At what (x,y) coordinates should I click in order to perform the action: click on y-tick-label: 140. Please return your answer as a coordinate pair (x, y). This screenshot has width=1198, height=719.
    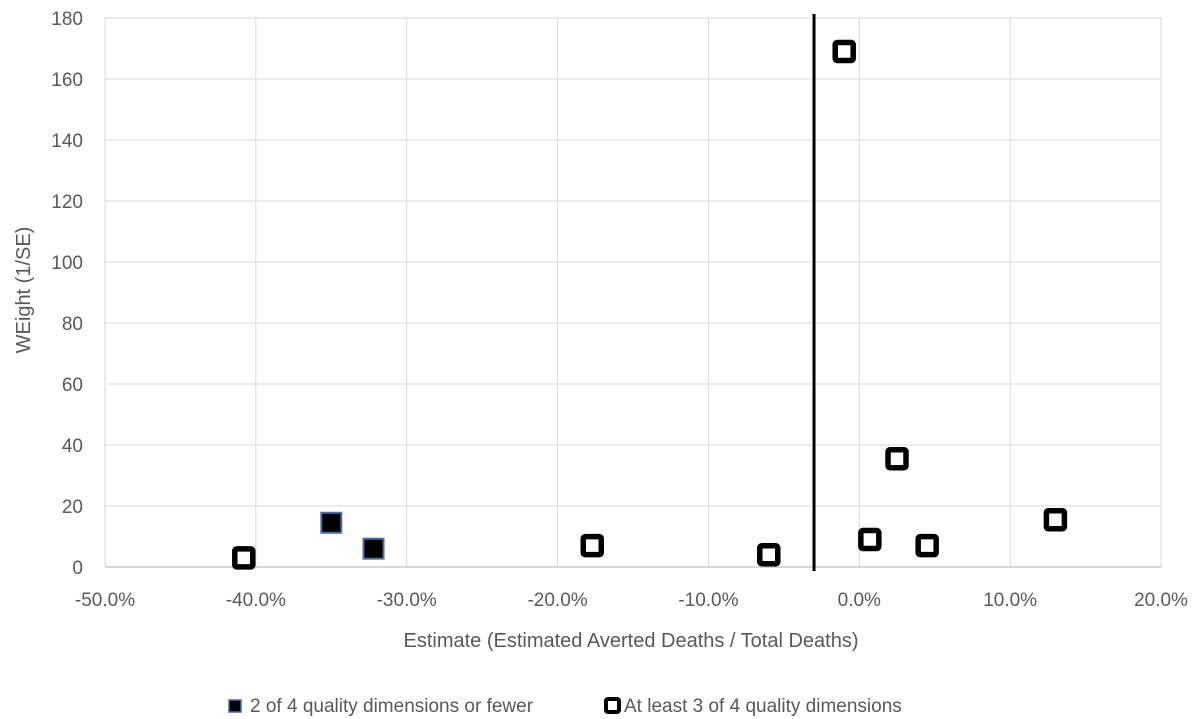
    Looking at the image, I should click on (67, 141).